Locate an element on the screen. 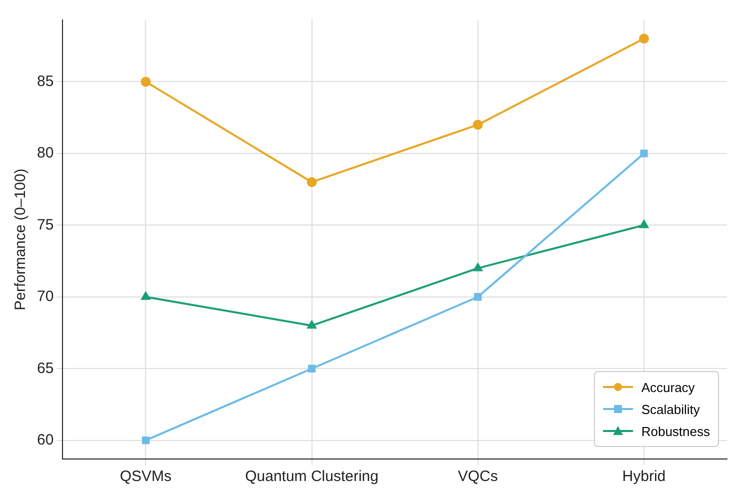 Image resolution: width=741 pixels, height=497 pixels. y-tick-label: 85 is located at coordinates (45, 81).